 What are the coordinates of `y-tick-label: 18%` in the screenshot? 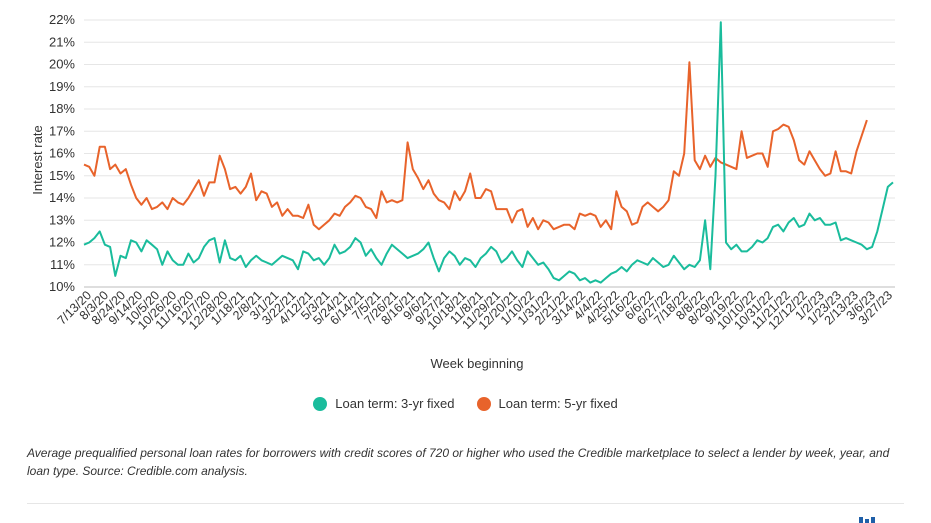 It's located at (62, 108).